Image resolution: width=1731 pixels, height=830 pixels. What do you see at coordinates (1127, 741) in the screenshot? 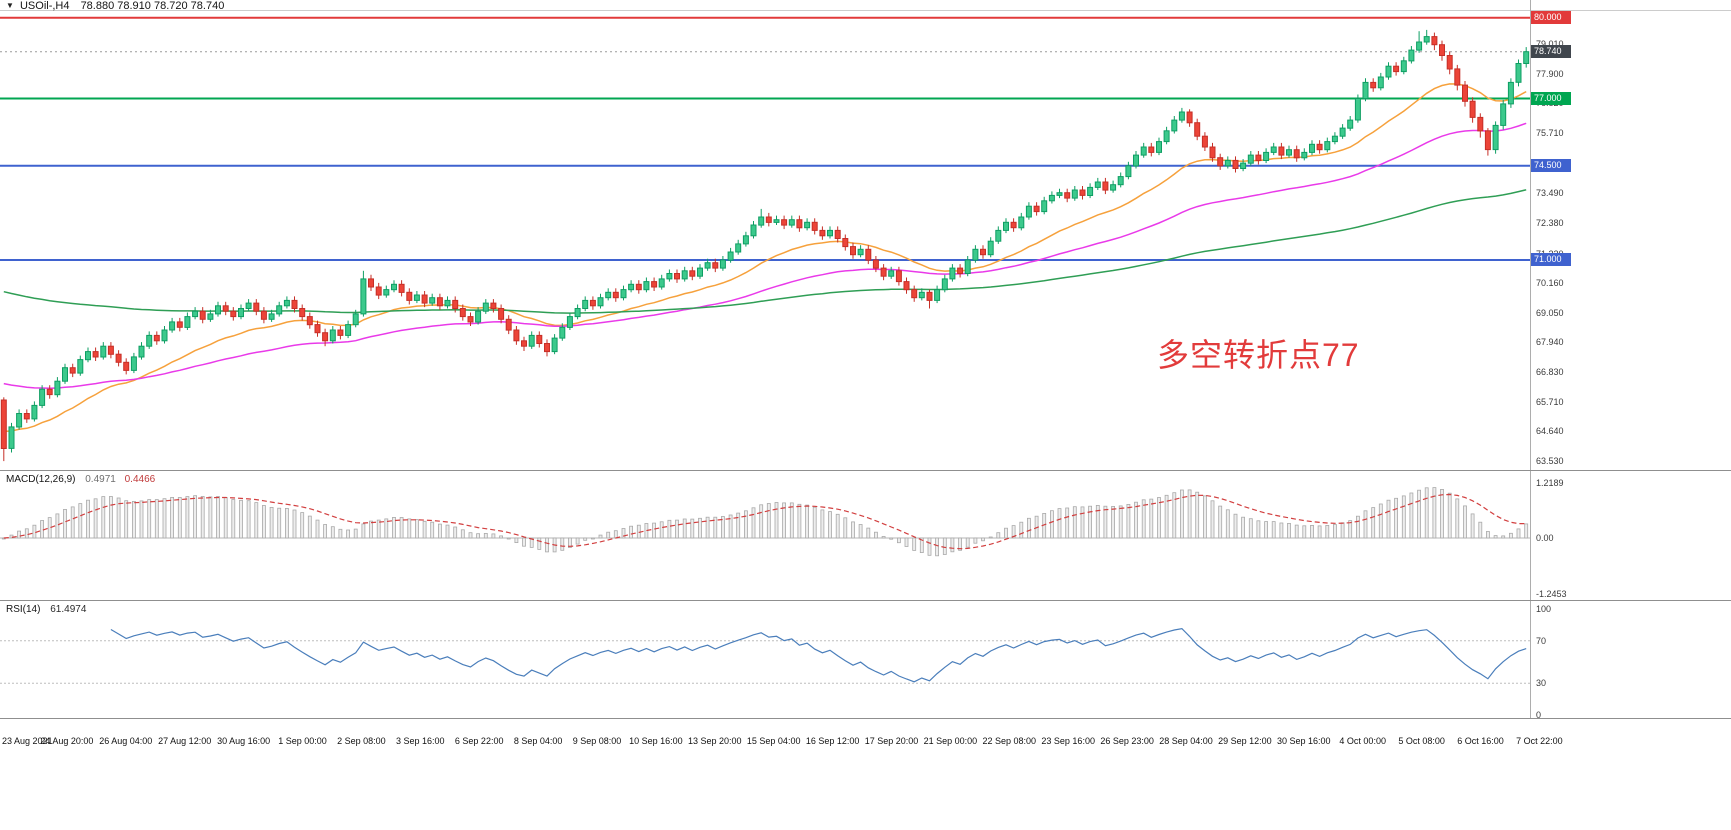
I see `time-axis-label: 26 Sep 23:00` at bounding box center [1127, 741].